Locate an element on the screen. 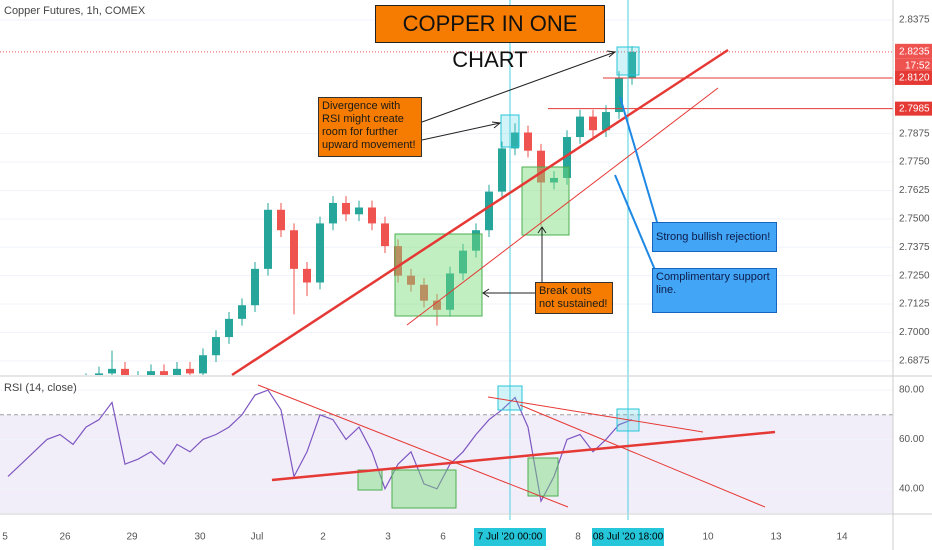 This screenshot has height=550, width=932. countdown-label: 17:52 is located at coordinates (917, 65).